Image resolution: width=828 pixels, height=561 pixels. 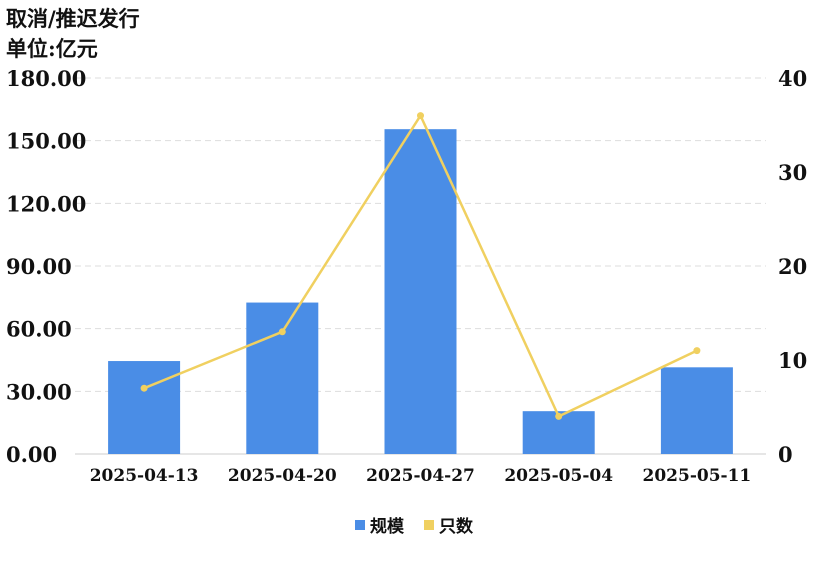 What do you see at coordinates (46, 78) in the screenshot?
I see `left-tick-label: 180.00` at bounding box center [46, 78].